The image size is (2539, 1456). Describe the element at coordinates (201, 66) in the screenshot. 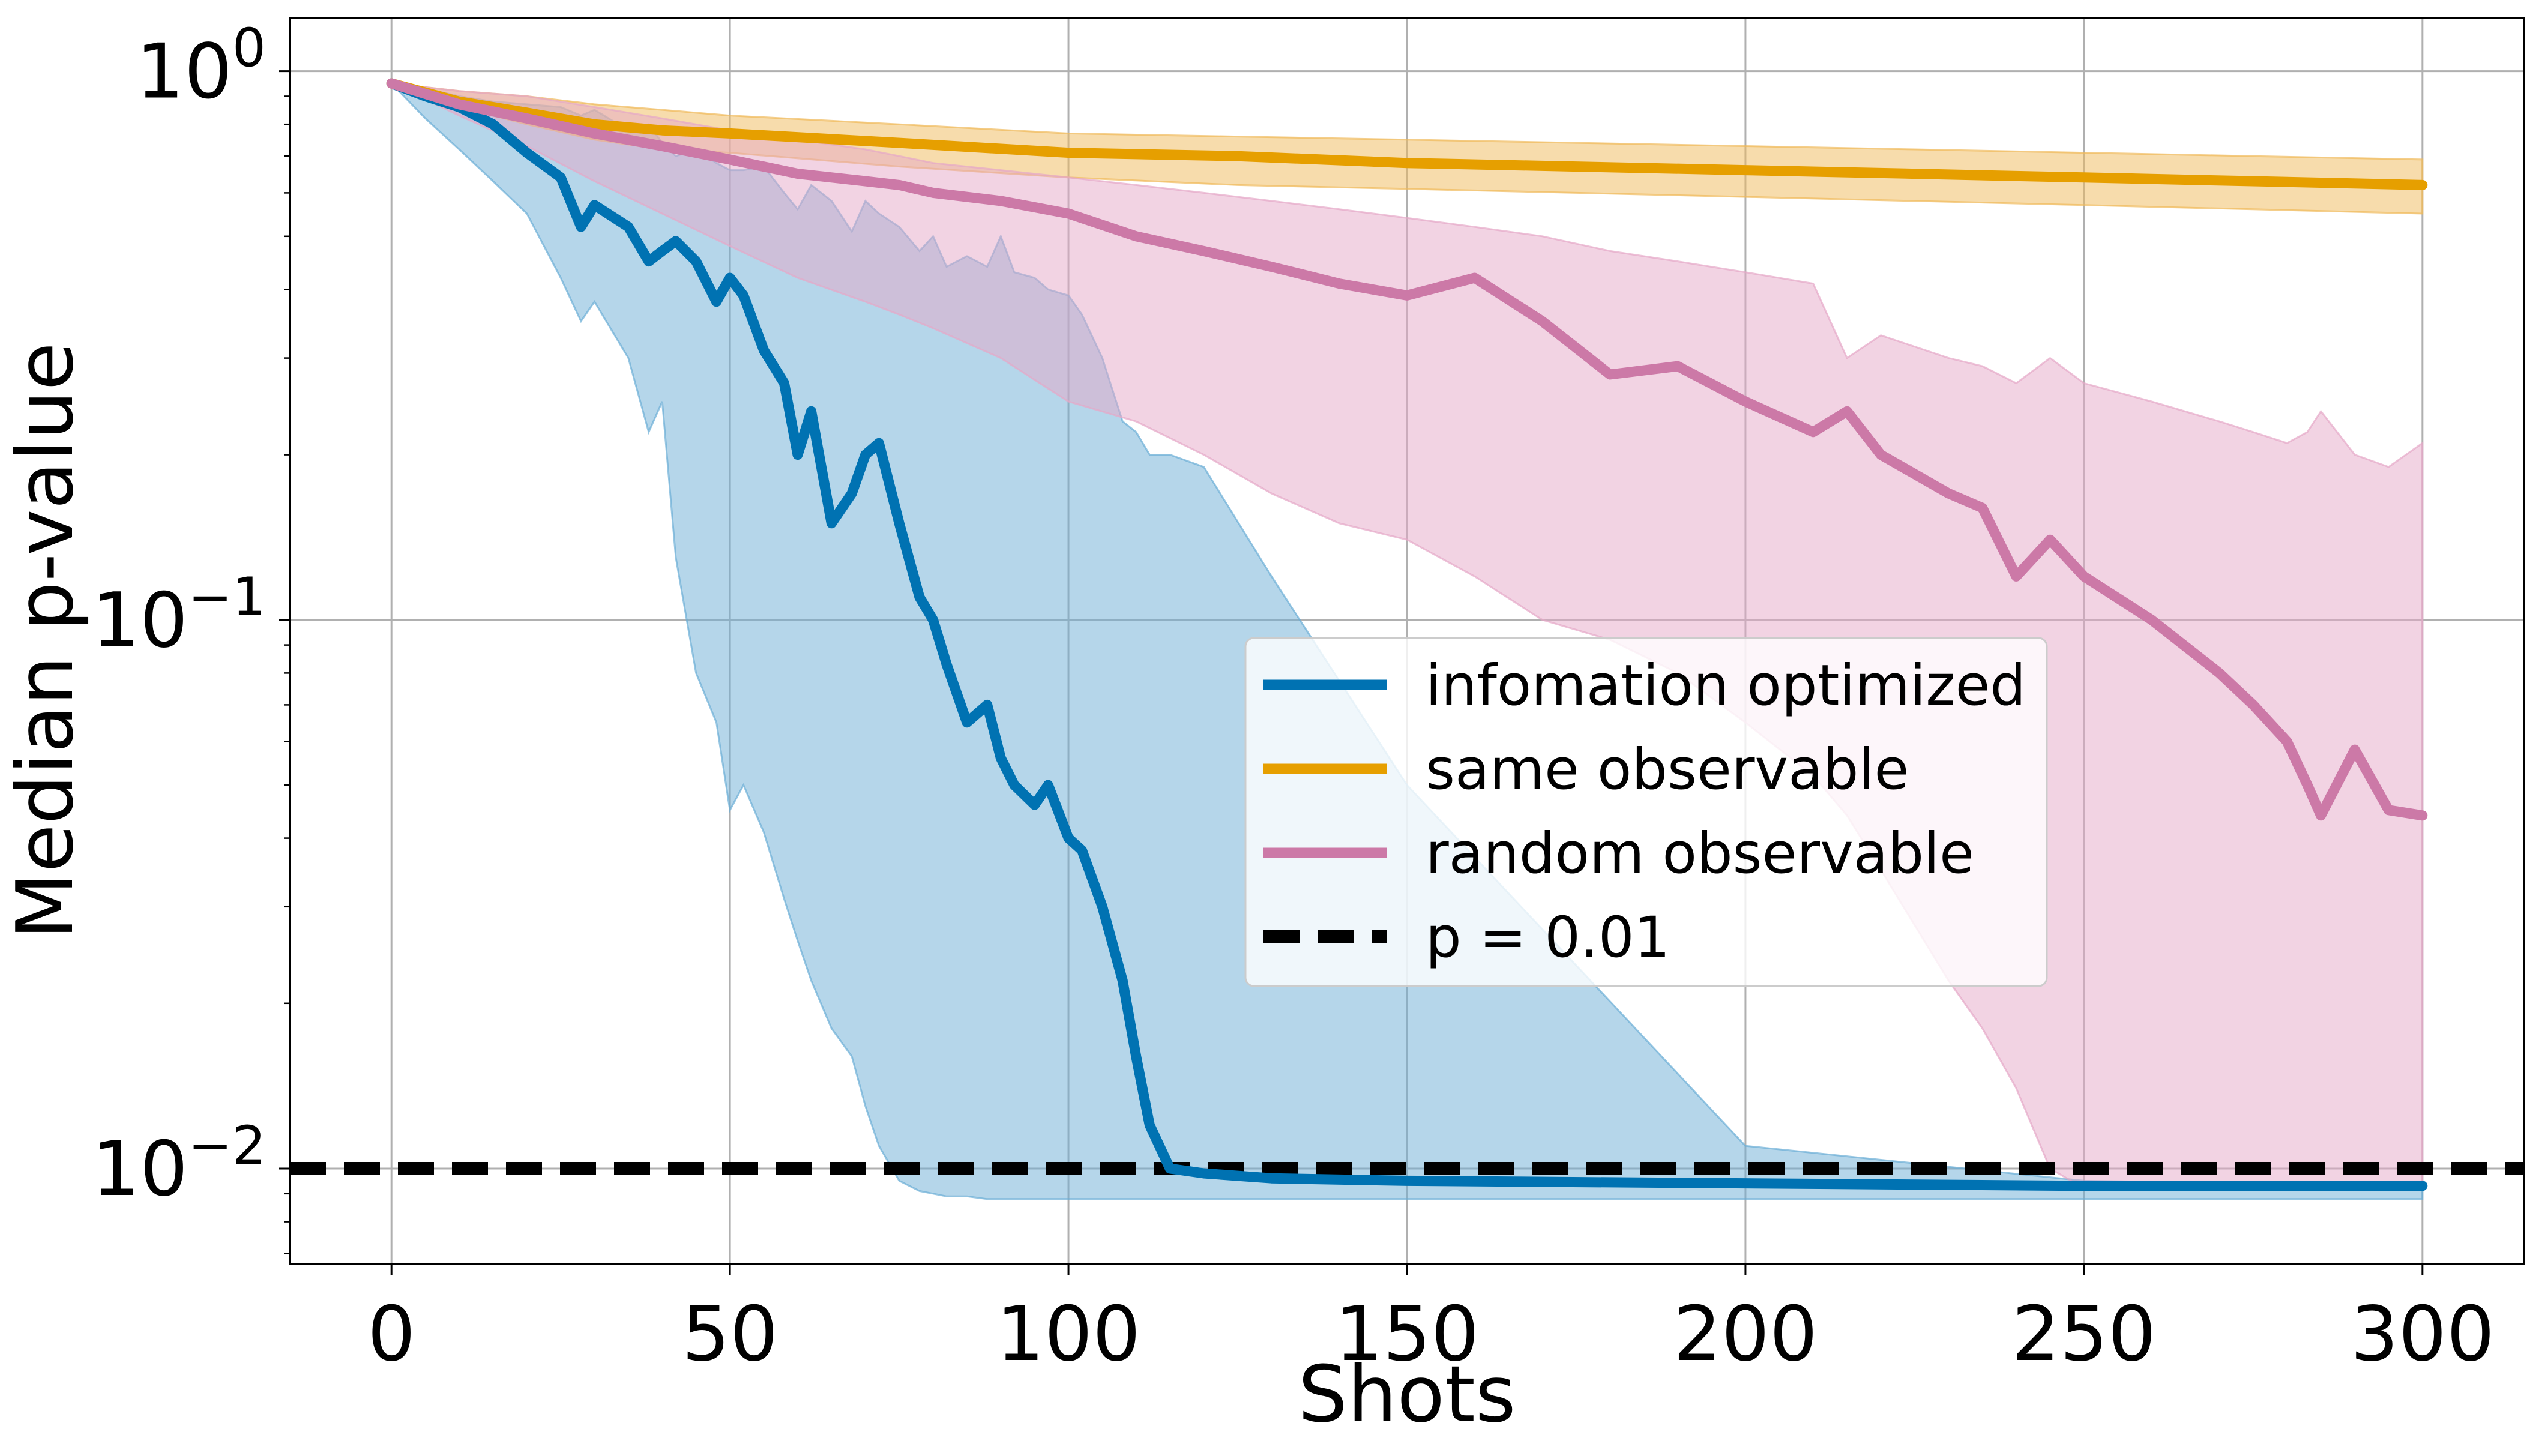

I see `y-tick-label: 10⁰` at that location.